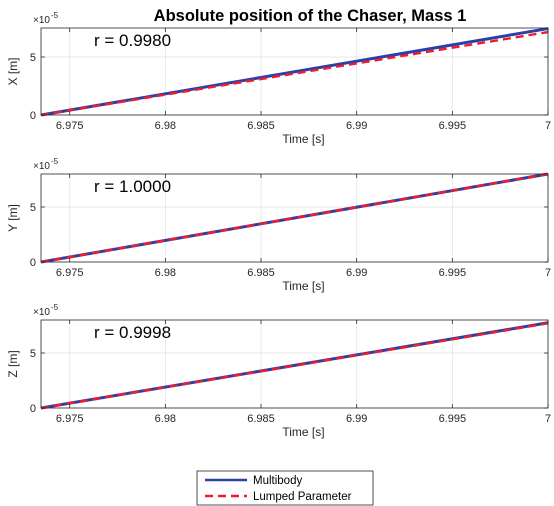 The width and height of the screenshot is (554, 506). What do you see at coordinates (132, 332) in the screenshot?
I see `correlation-annotation: r = 0.9998` at bounding box center [132, 332].